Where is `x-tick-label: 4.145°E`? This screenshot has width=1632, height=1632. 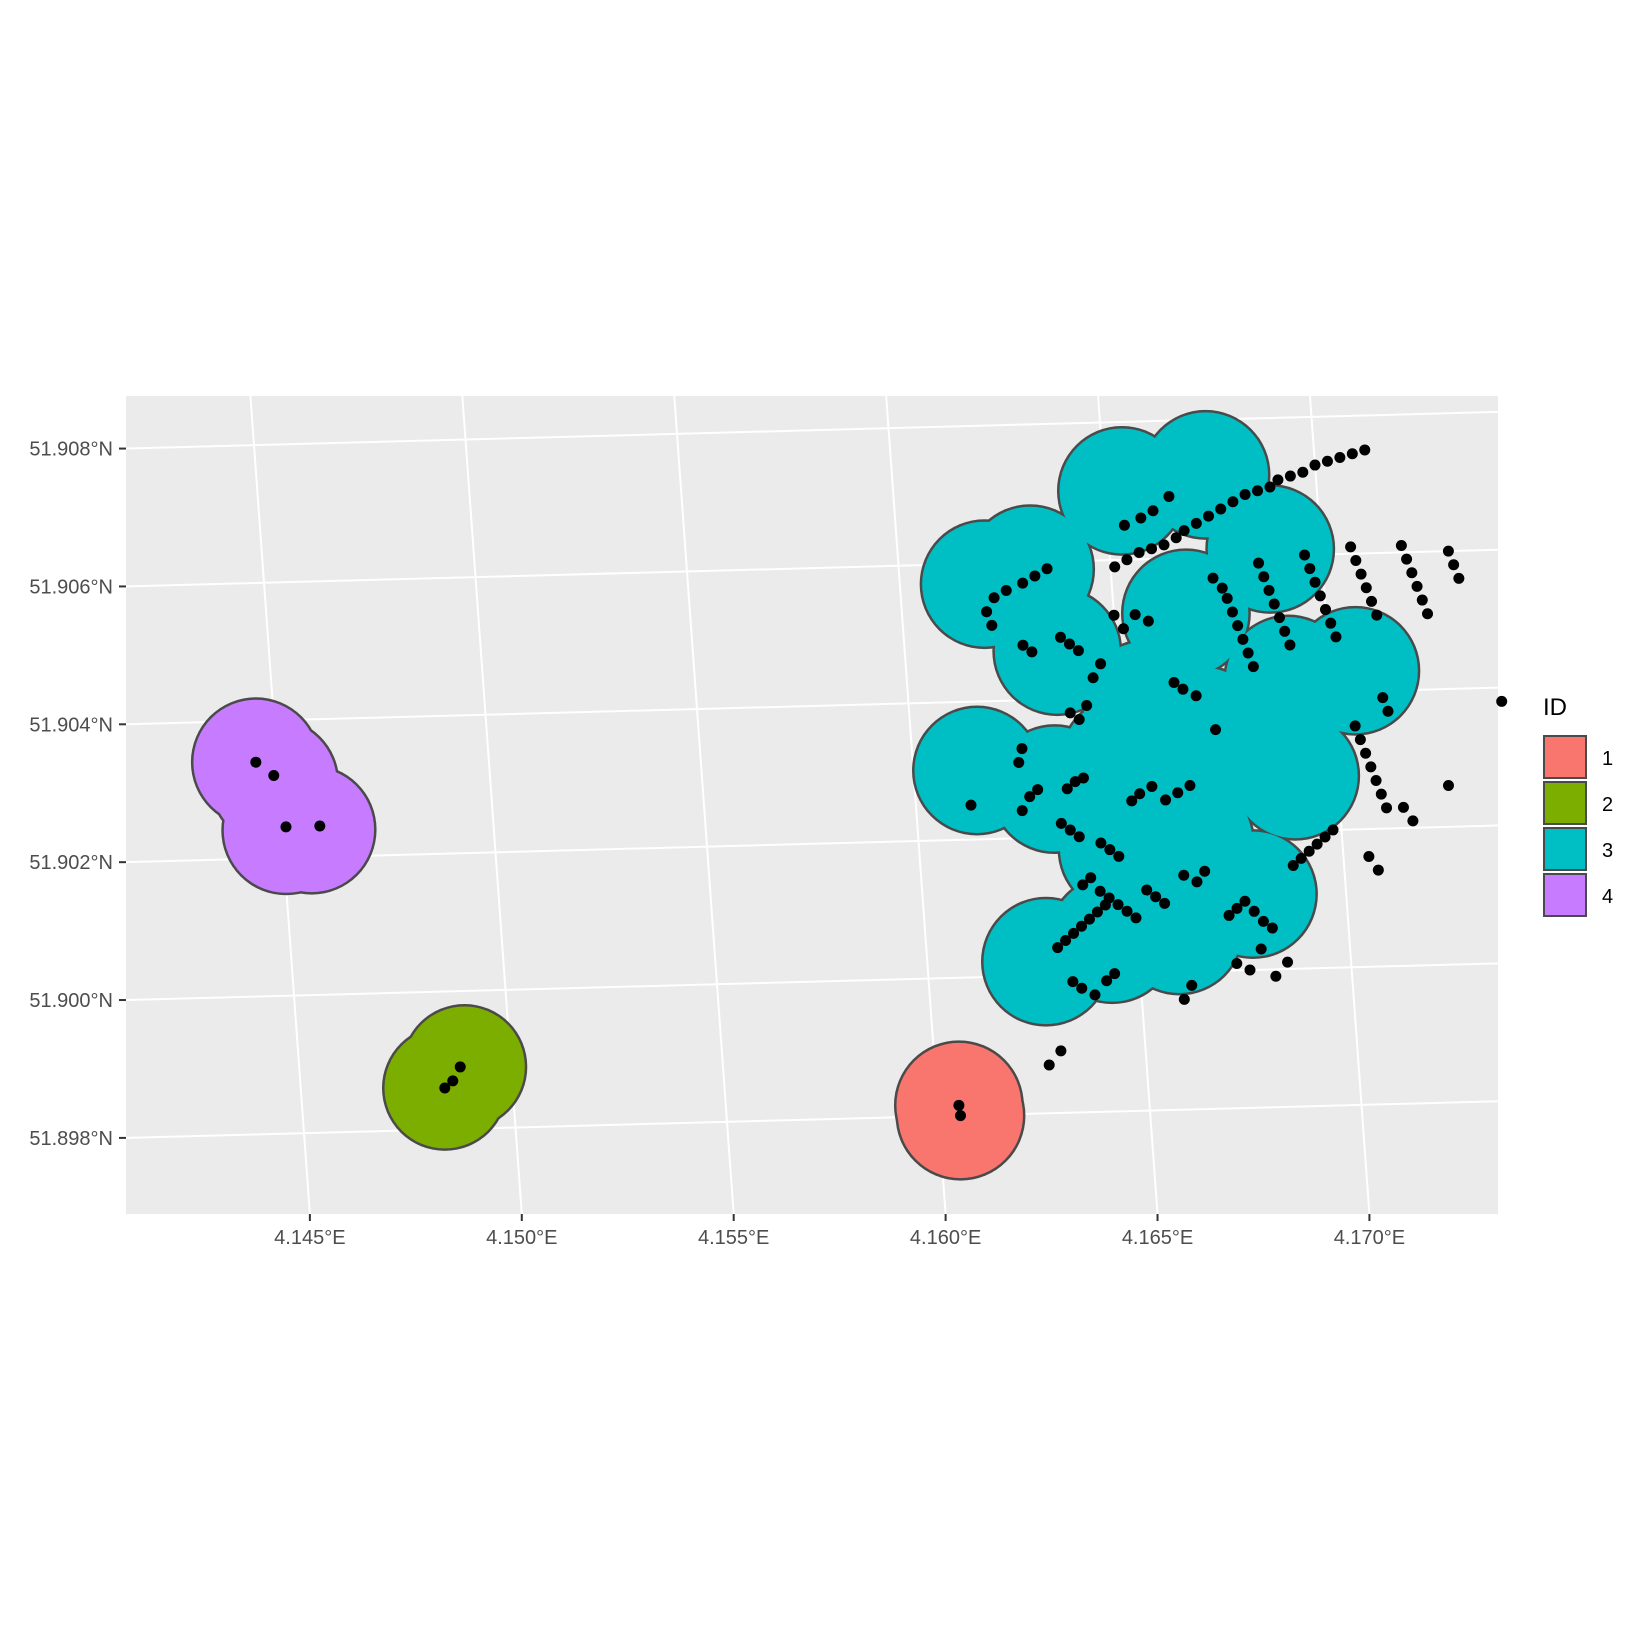 x-tick-label: 4.145°E is located at coordinates (309, 1238).